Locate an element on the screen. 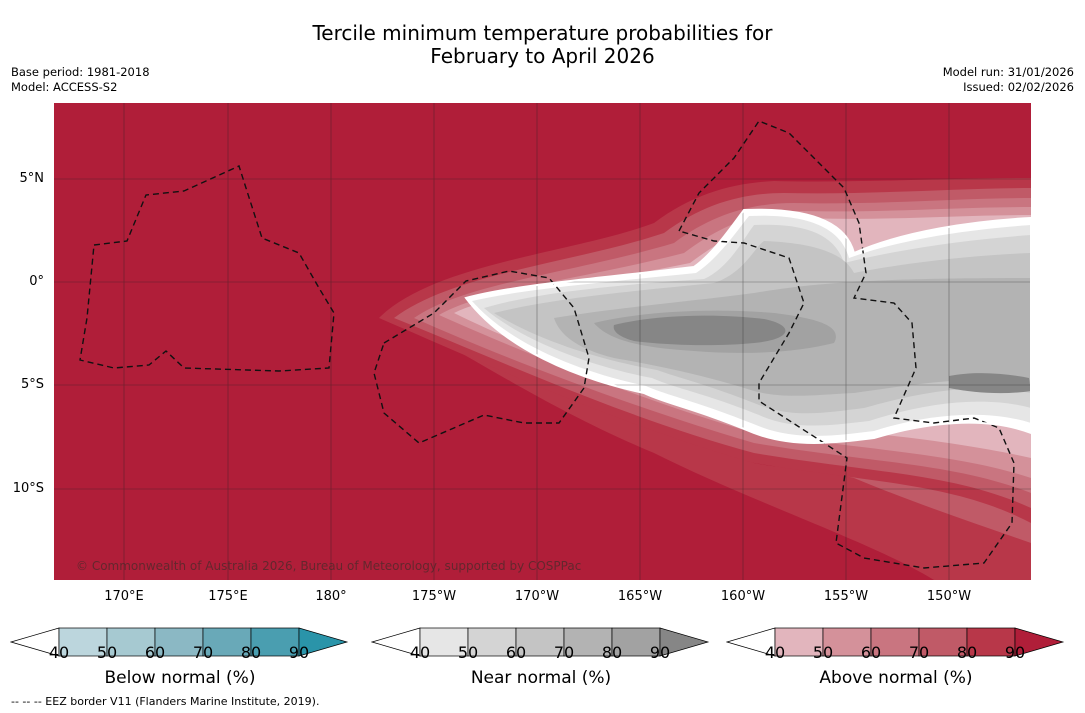  colorbar-near-swatches is located at coordinates (540, 642).